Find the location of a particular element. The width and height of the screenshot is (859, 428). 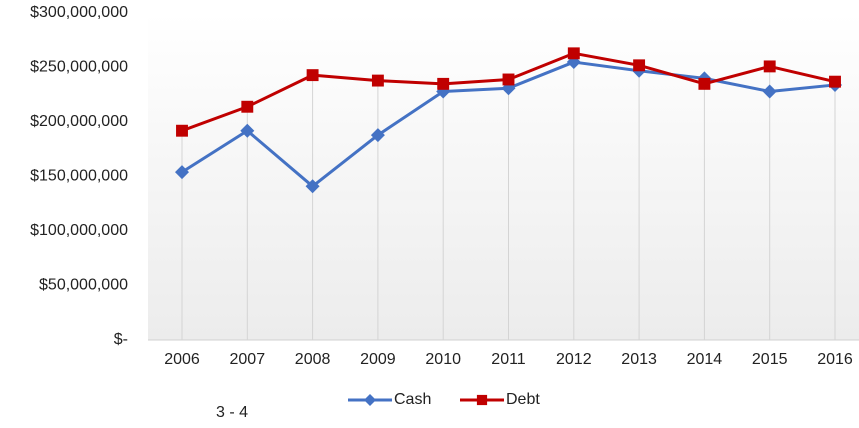

x-tick-label: 2006 is located at coordinates (182, 359).